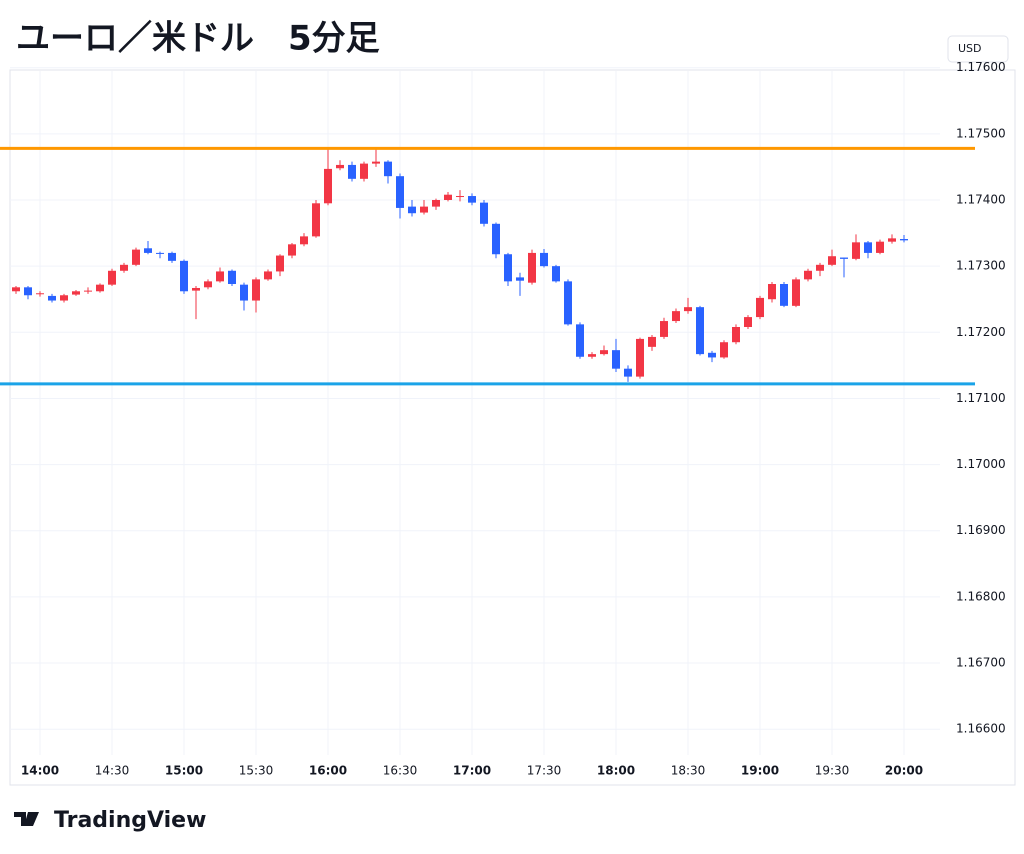  I want to click on currency: USD, so click(970, 48).